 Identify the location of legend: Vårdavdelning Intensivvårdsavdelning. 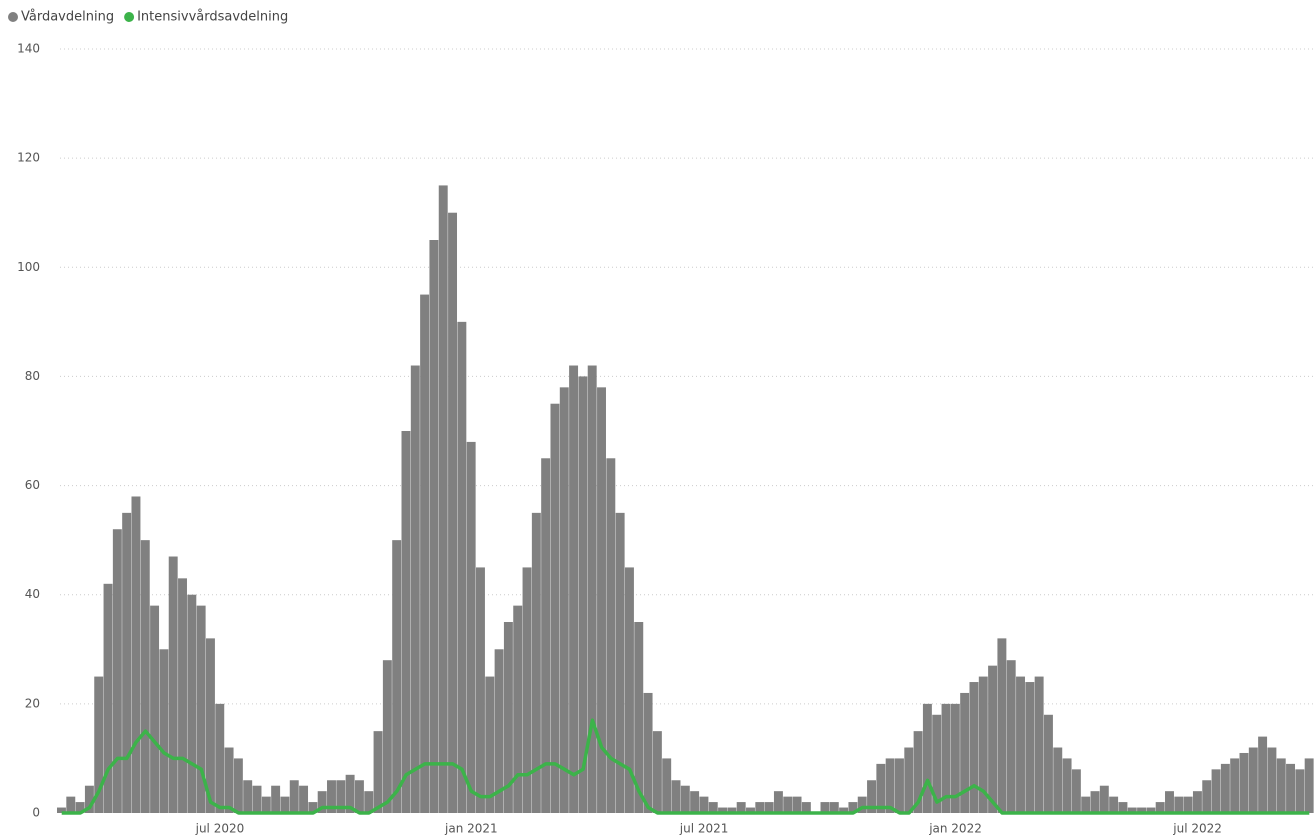
(148, 17).